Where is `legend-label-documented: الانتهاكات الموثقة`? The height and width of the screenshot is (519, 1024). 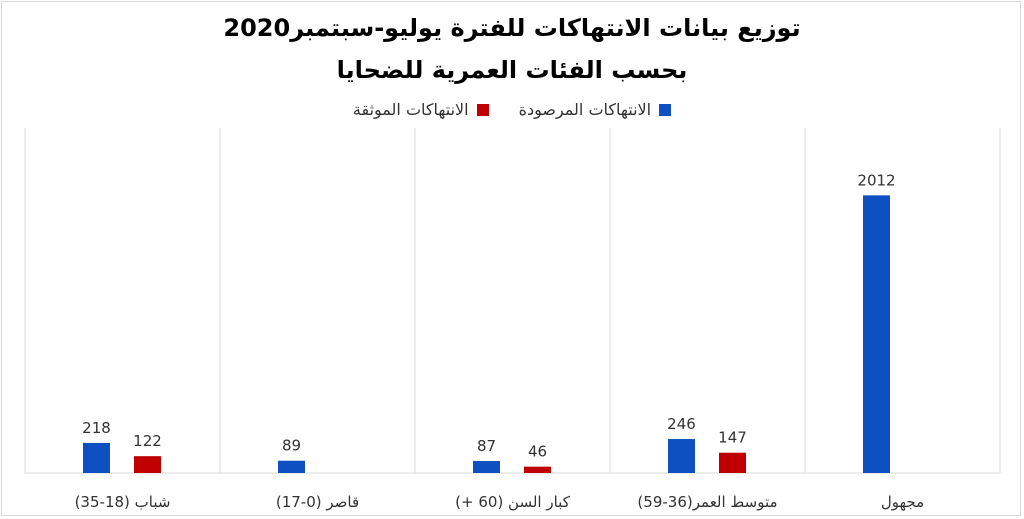
legend-label-documented: الانتهاكات الموثقة is located at coordinates (410, 109).